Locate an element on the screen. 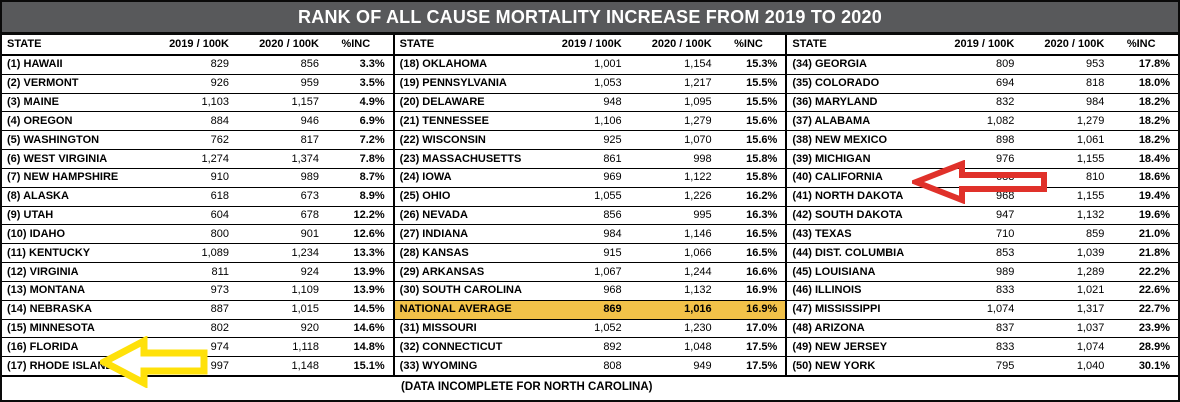 This screenshot has height=402, width=1180. state-cell: (32) CONNECTICUT is located at coordinates (451, 347).